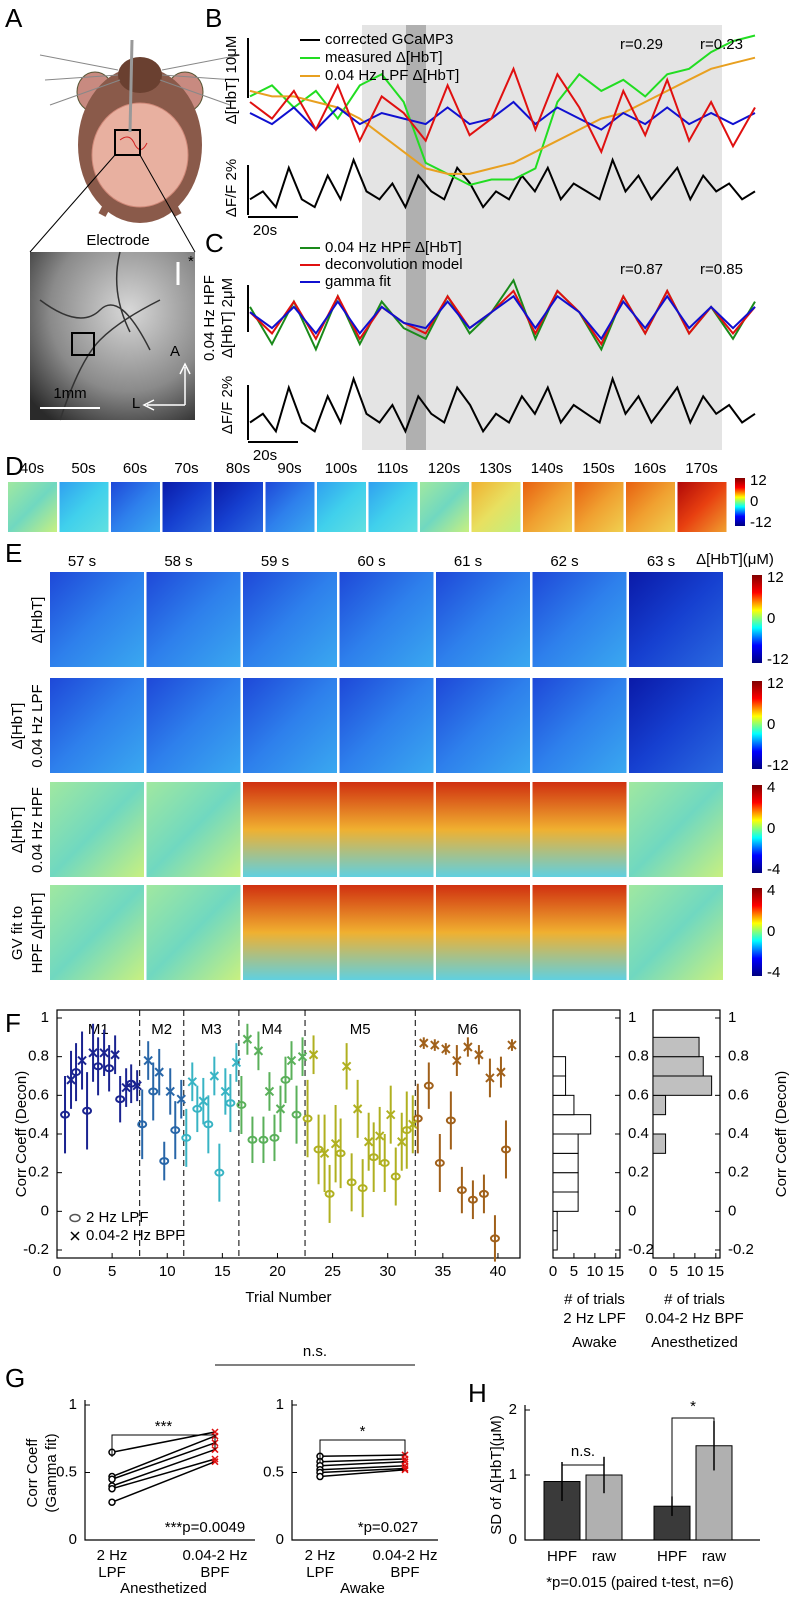 The width and height of the screenshot is (796, 1598). I want to click on y-tick-label: 2, so click(513, 1409).